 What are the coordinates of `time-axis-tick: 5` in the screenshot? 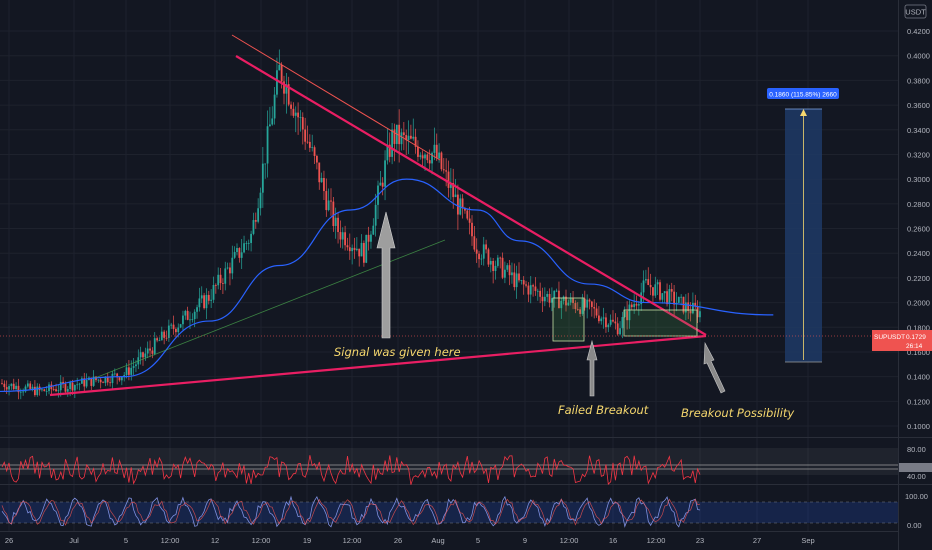 It's located at (478, 540).